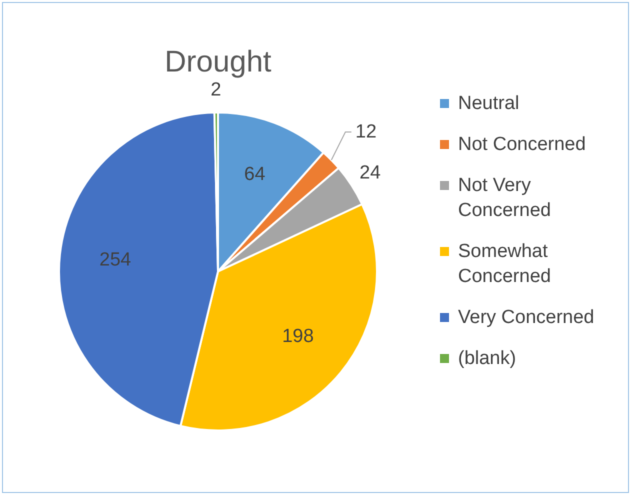  Describe the element at coordinates (371, 173) in the screenshot. I see `data-label: 24` at that location.